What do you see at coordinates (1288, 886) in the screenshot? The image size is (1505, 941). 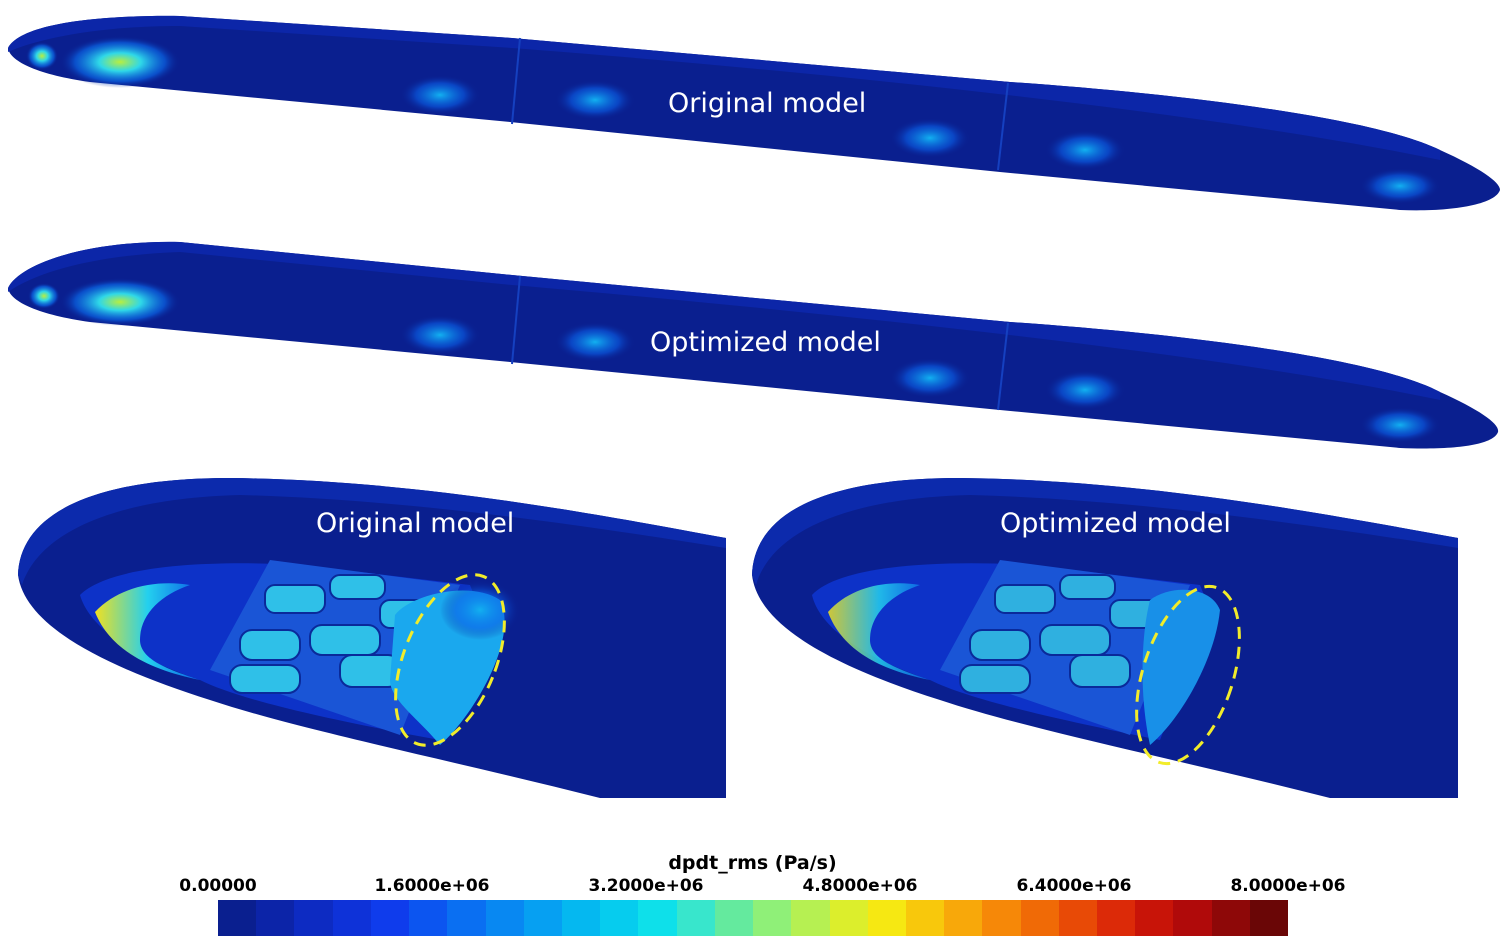 I see `colorbar-tick: 8.0000e+06` at bounding box center [1288, 886].